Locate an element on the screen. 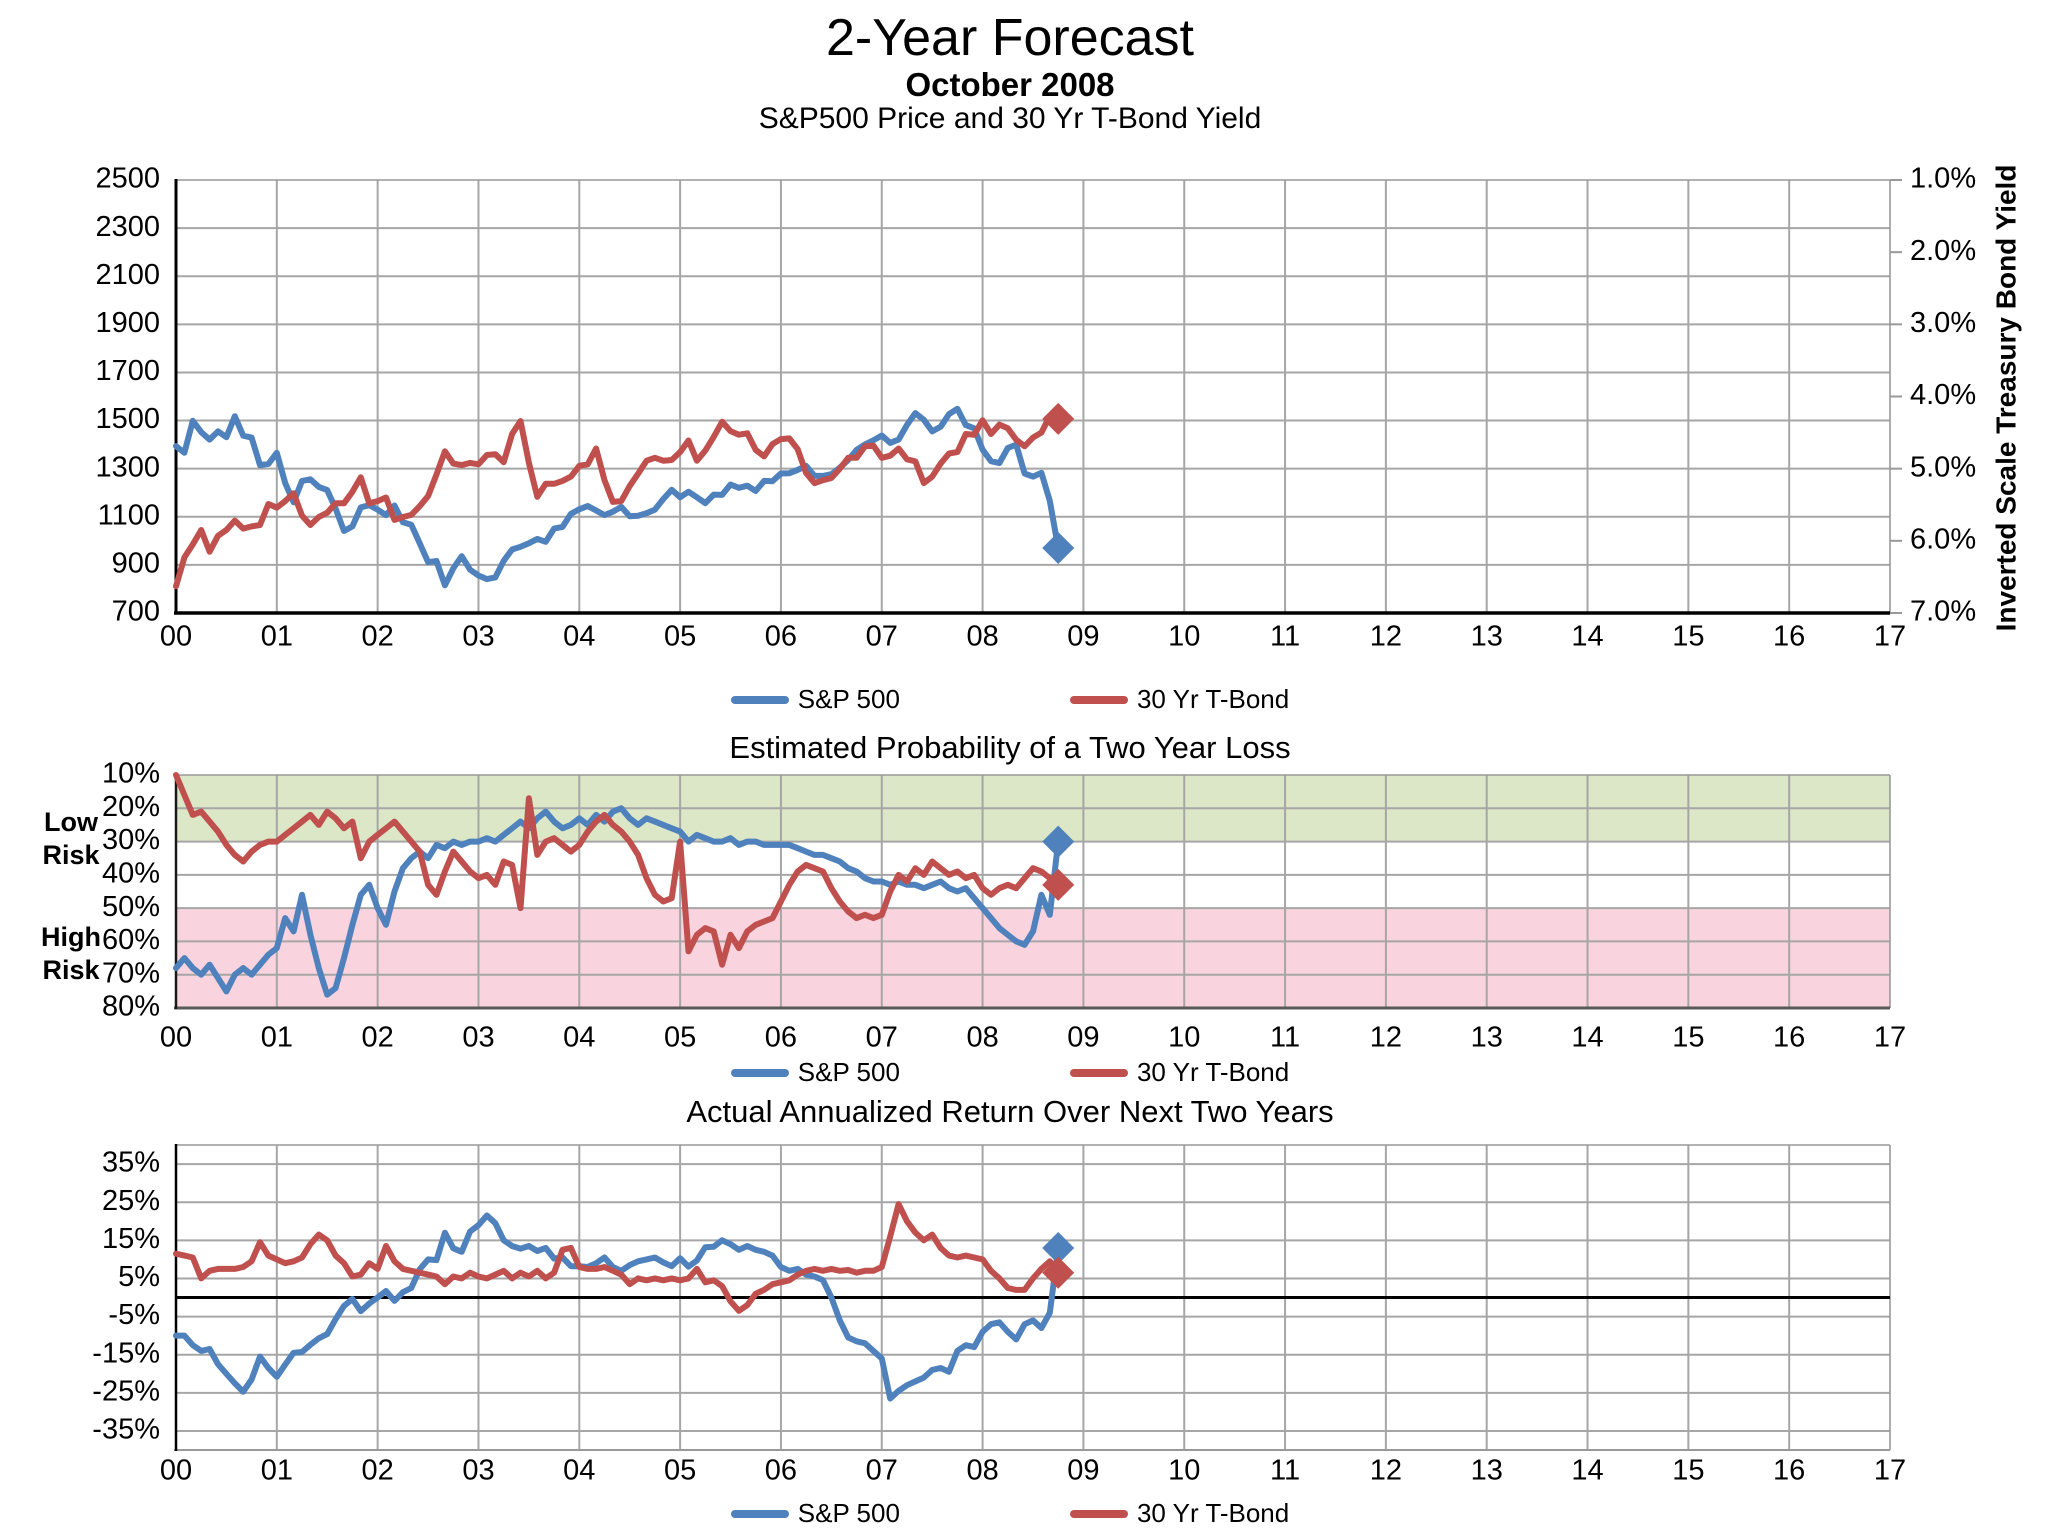 The height and width of the screenshot is (1536, 2048). y-axis-tick-label: 60% is located at coordinates (131, 940).